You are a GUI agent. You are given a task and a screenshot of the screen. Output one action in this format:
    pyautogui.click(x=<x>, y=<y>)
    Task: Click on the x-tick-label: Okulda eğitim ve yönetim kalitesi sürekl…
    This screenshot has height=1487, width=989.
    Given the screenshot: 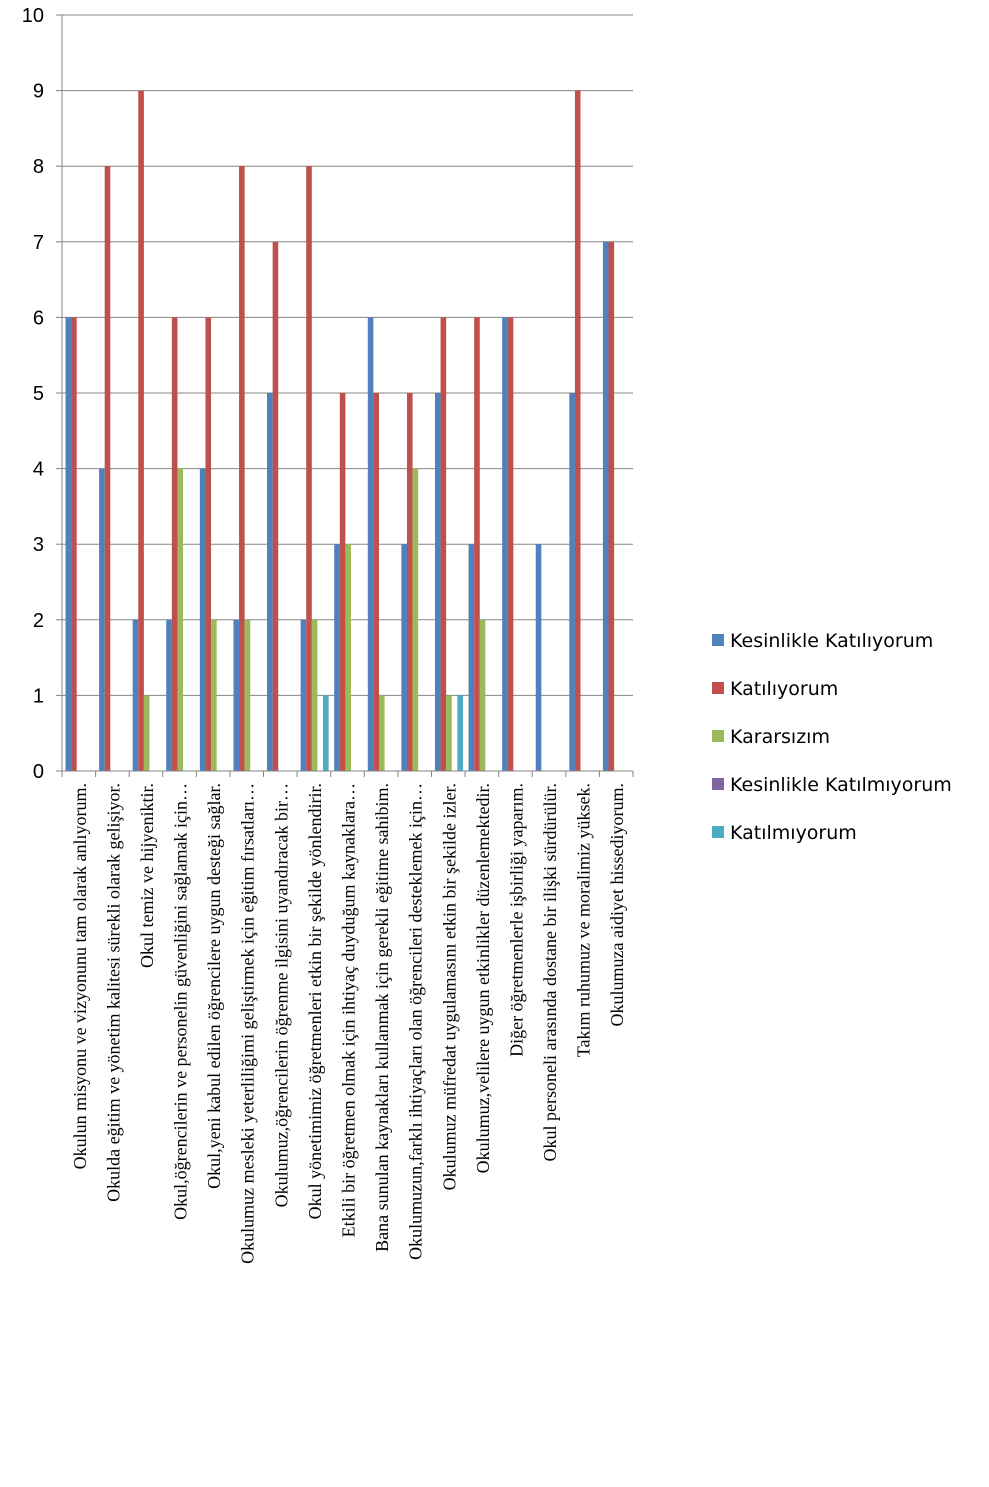 What is the action you would take?
    pyautogui.click(x=113, y=992)
    